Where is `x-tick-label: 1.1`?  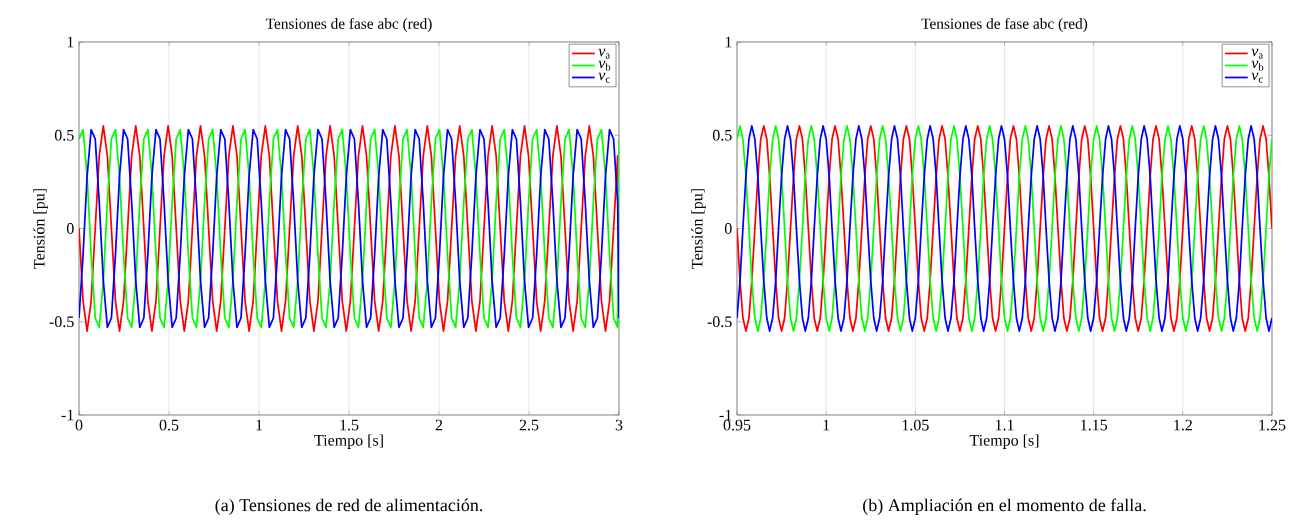 x-tick-label: 1.1 is located at coordinates (1004, 425).